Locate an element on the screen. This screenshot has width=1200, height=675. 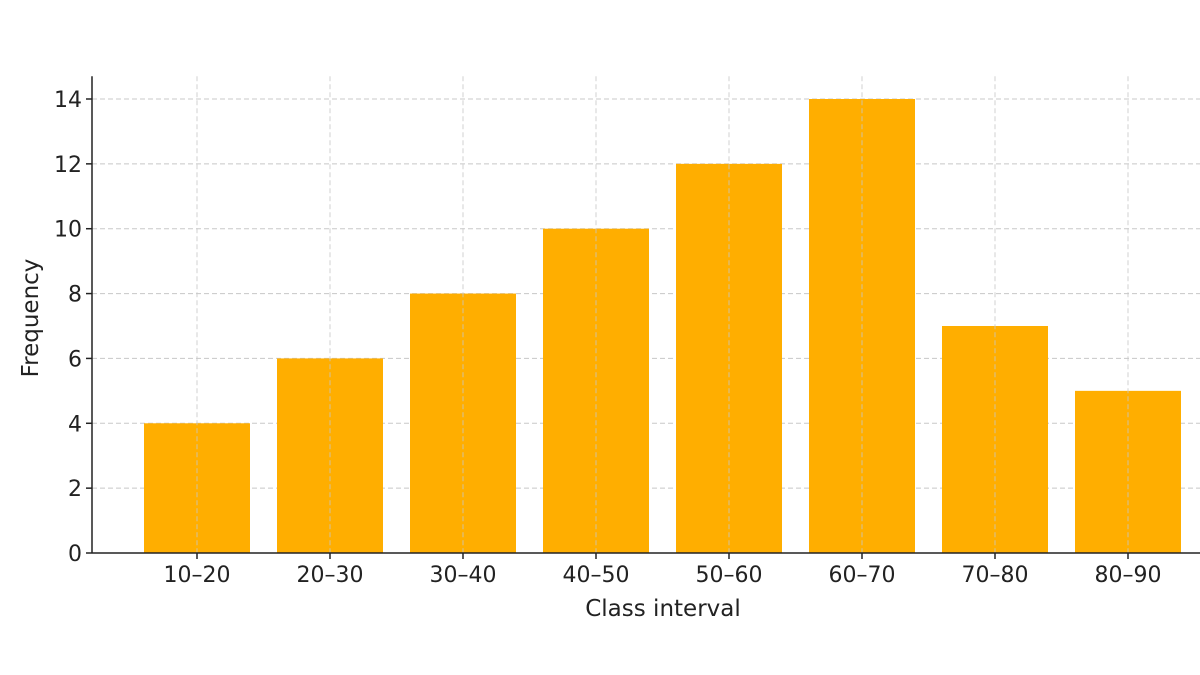
y-axis-label: Frequency is located at coordinates (31, 318).